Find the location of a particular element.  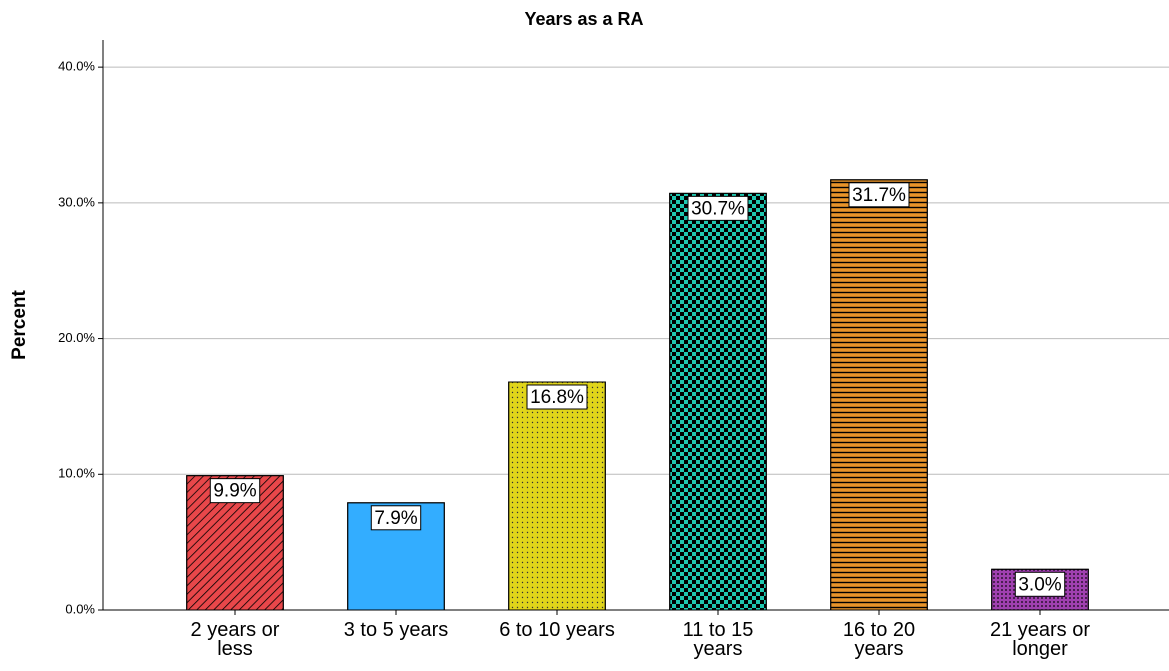

y-axis-label: Percent is located at coordinates (19, 324).